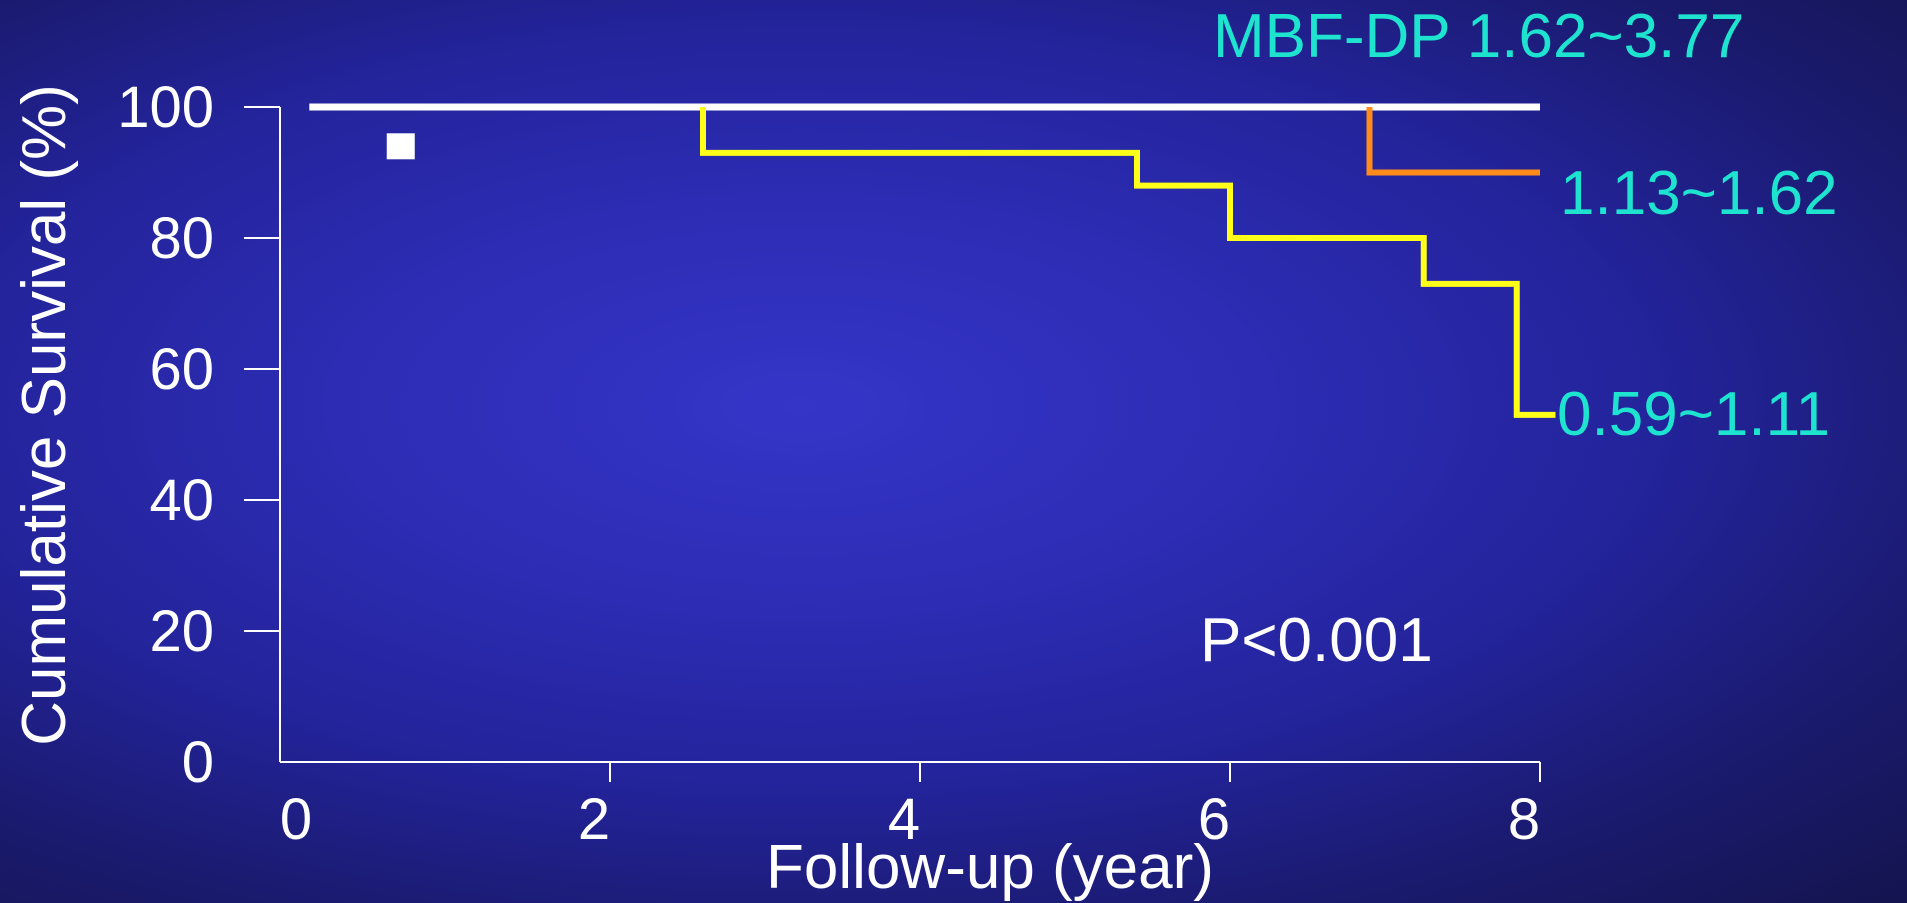 The image size is (1907, 903). Describe the element at coordinates (165, 107) in the screenshot. I see `y-tick-label: 100` at that location.